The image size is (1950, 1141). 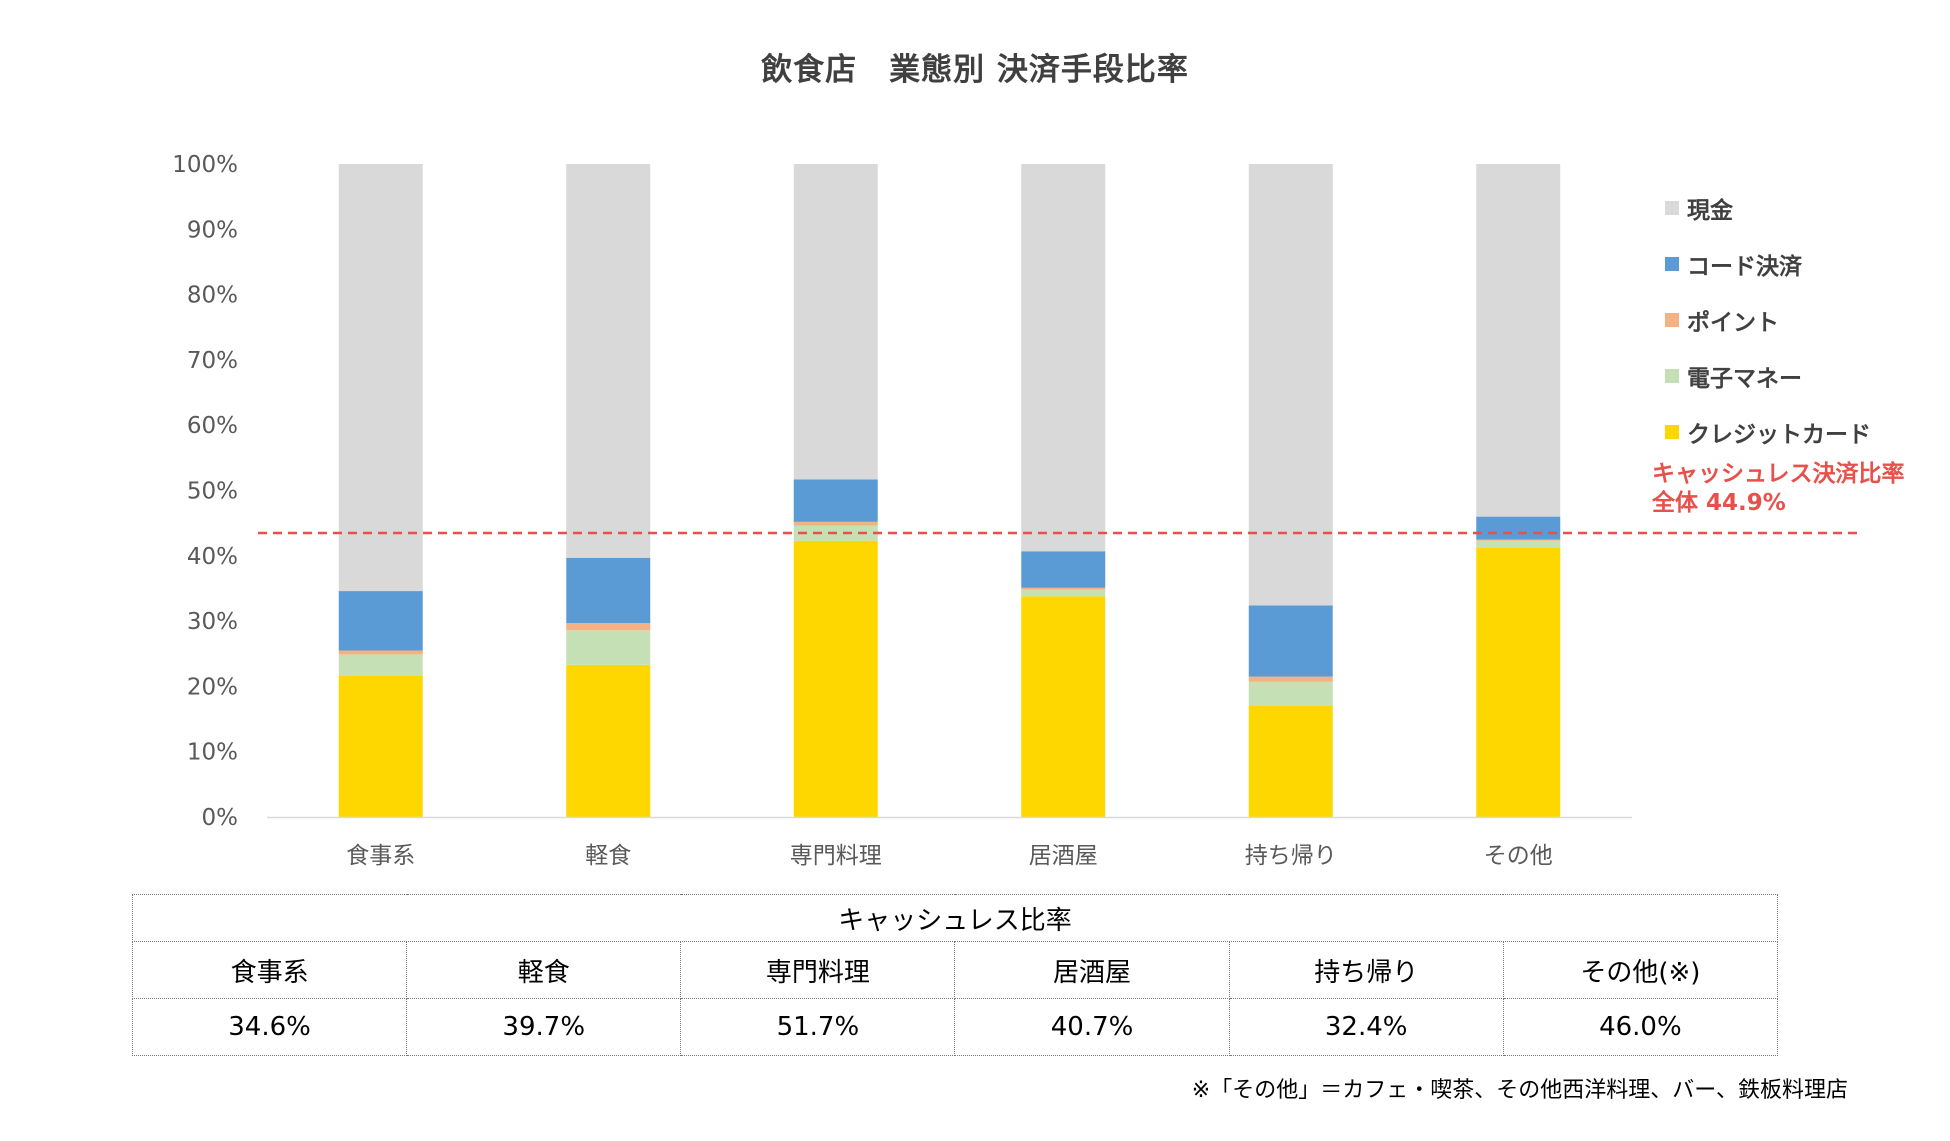 What do you see at coordinates (1710, 211) in the screenshot?
I see `legend-label-cash: 現金` at bounding box center [1710, 211].